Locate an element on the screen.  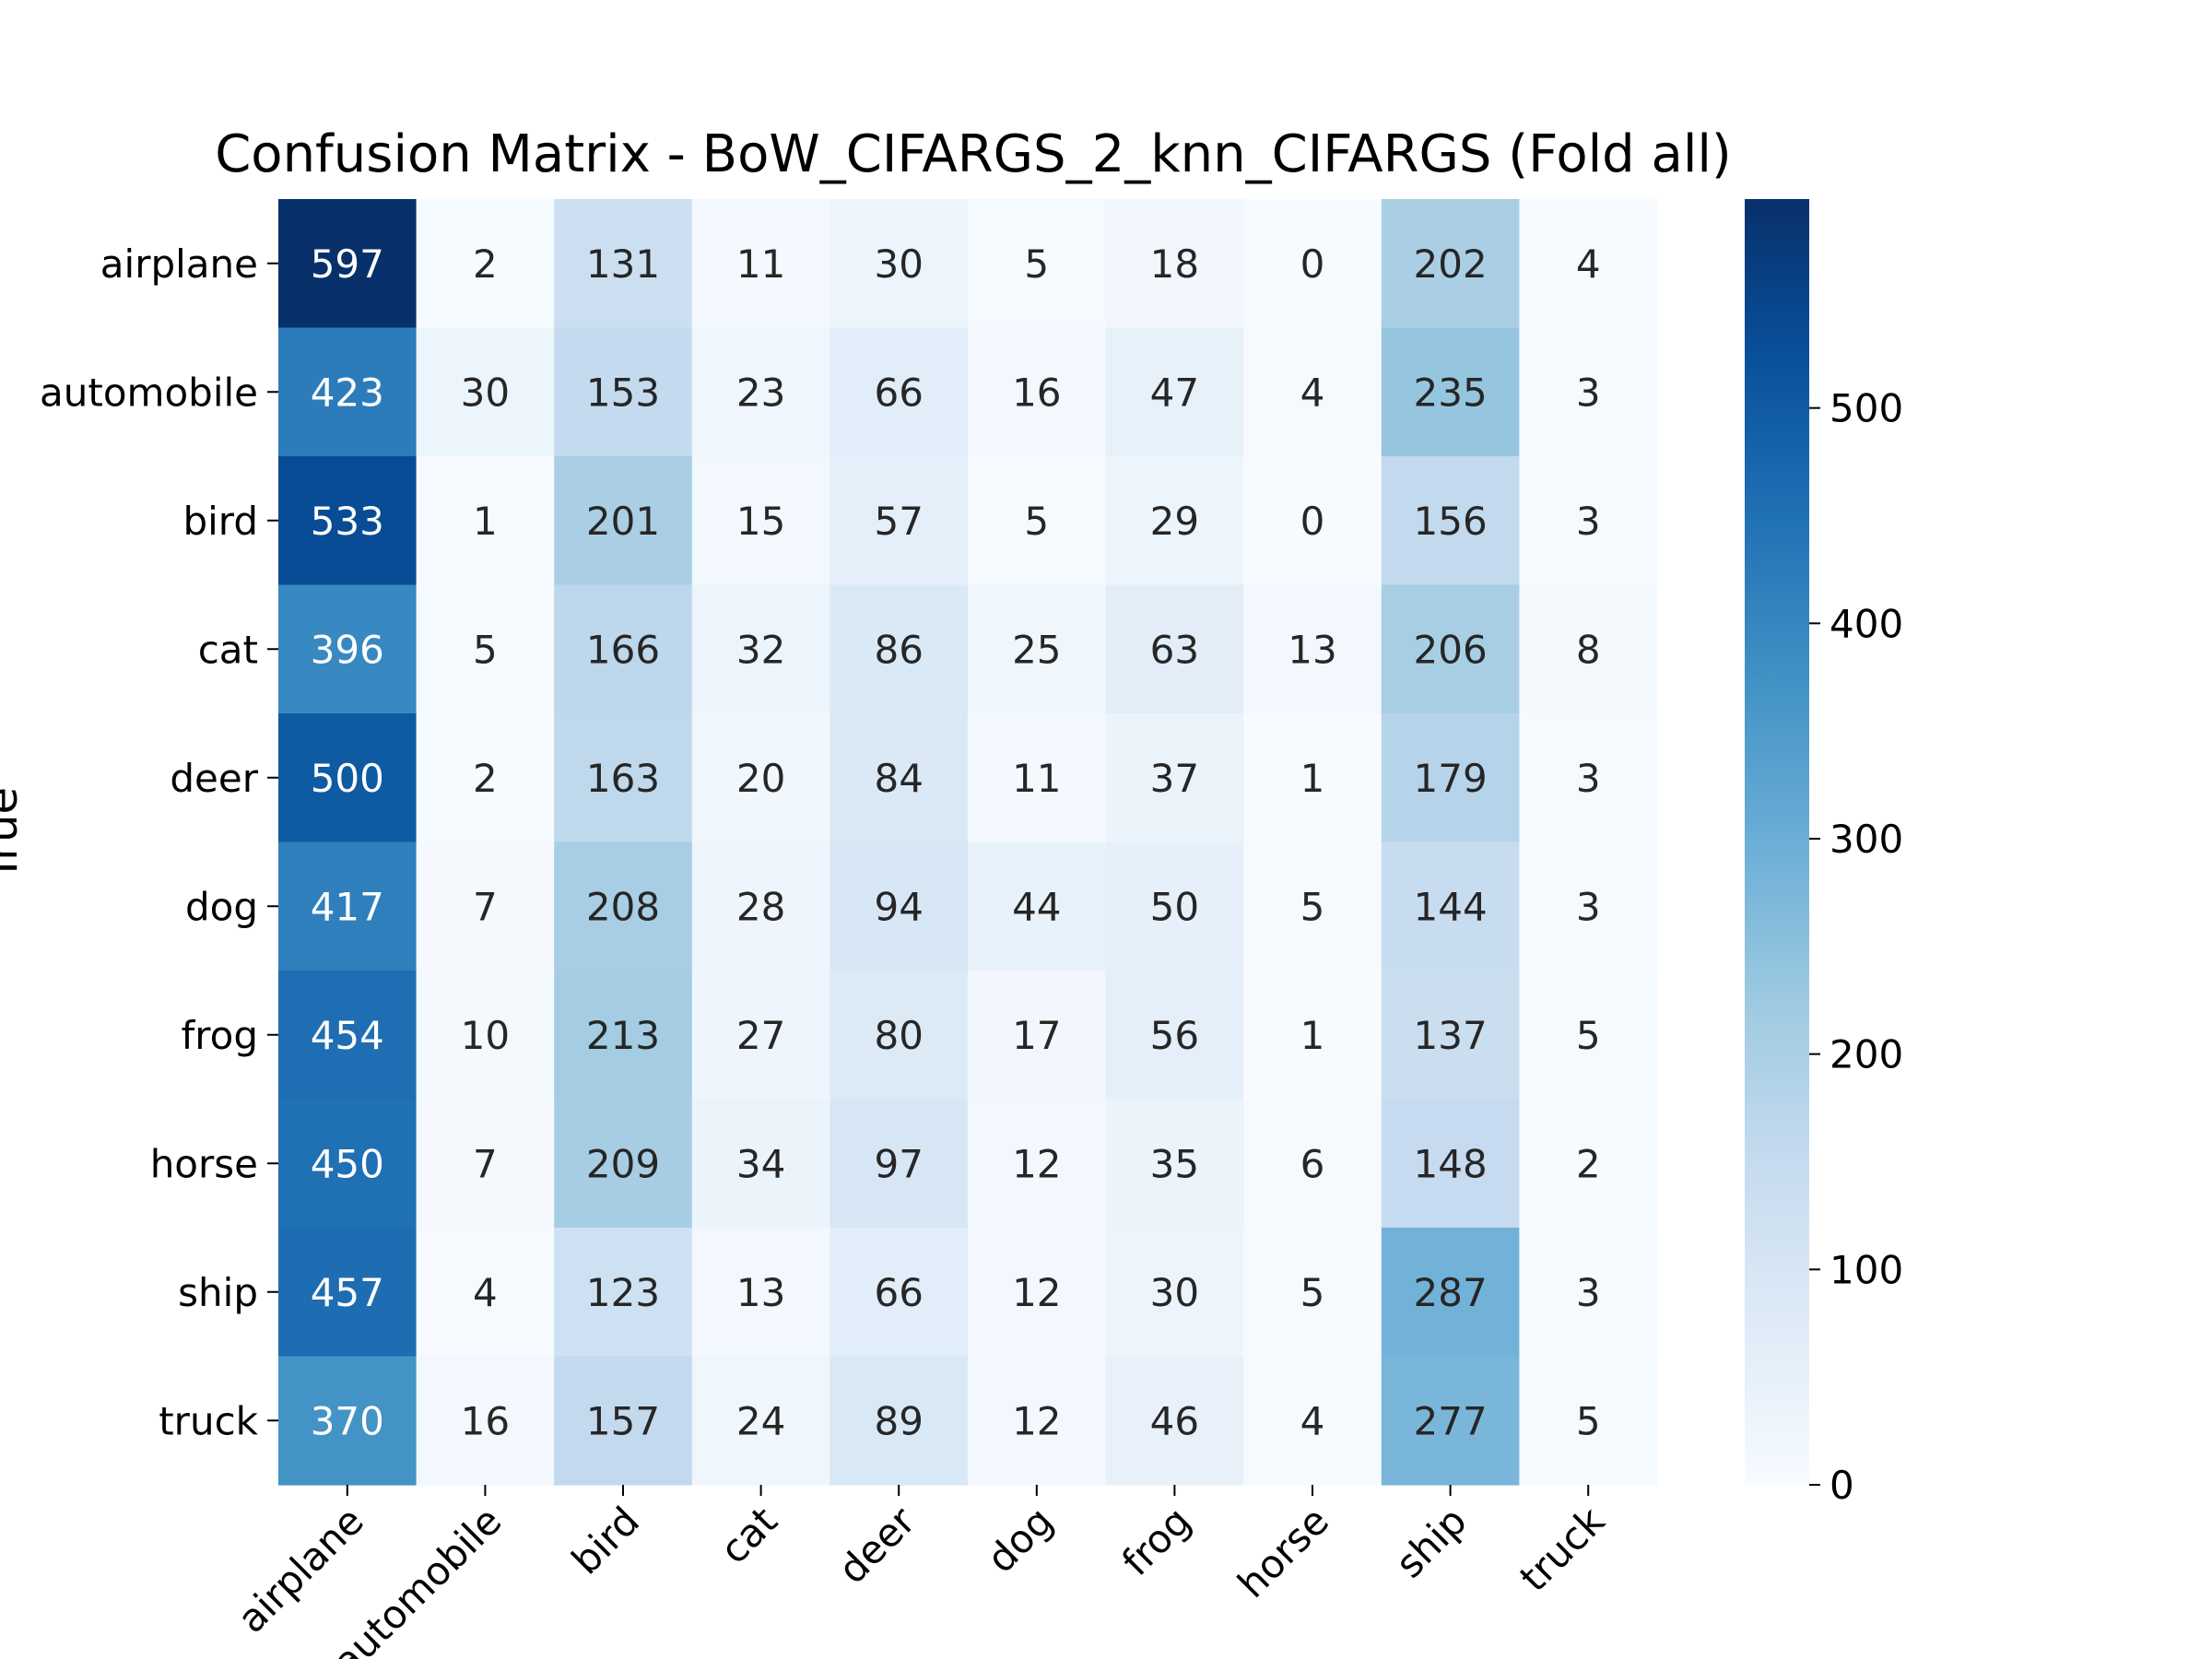
cell-value-label: 12 is located at coordinates (1036, 1292).